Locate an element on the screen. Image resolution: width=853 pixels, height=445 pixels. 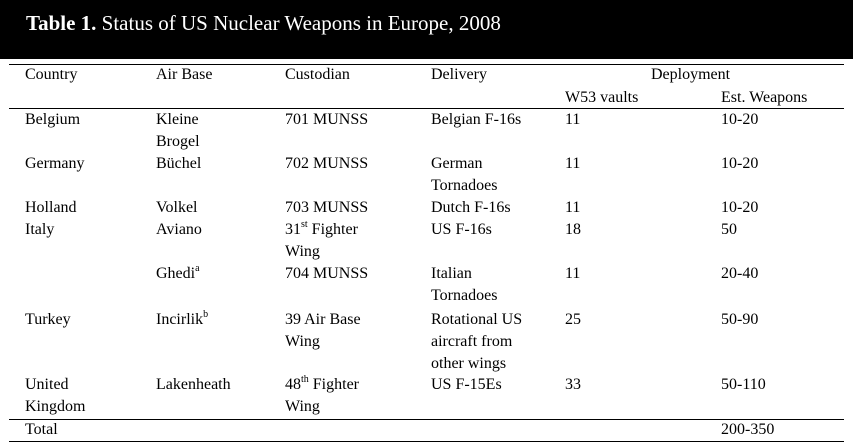
air-base-text: Büchel is located at coordinates (179, 163).